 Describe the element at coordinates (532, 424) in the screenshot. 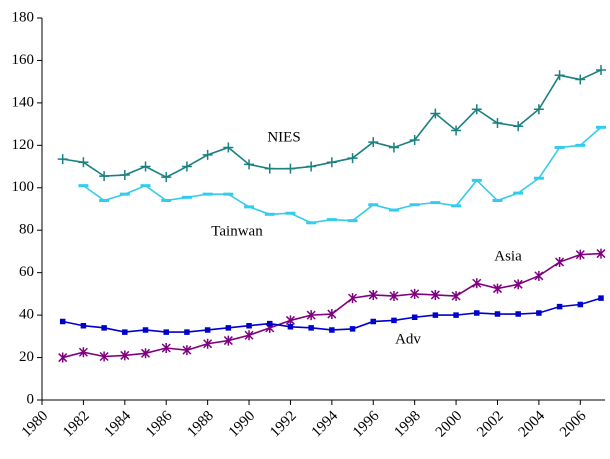

I see `x-tick-label: 2004` at that location.